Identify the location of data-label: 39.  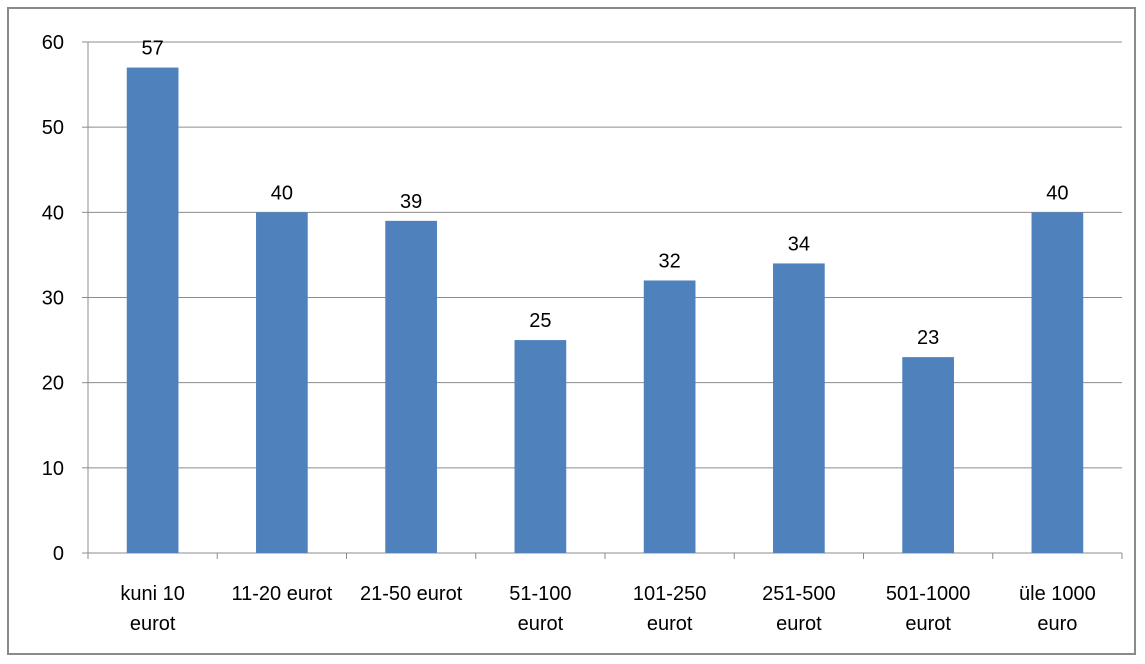
(411, 202).